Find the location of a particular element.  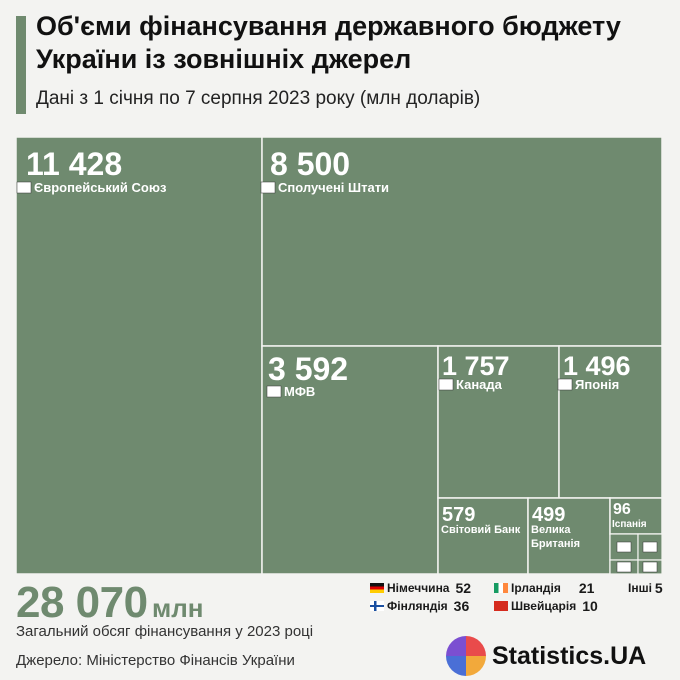

legend-item-others: Інші 5 is located at coordinates (645, 588).